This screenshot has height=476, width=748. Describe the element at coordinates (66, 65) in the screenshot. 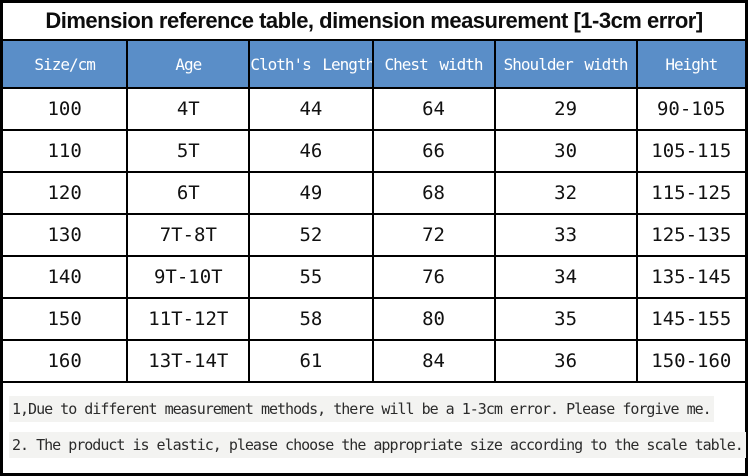

I see `column-header-size: Size/cm` at that location.